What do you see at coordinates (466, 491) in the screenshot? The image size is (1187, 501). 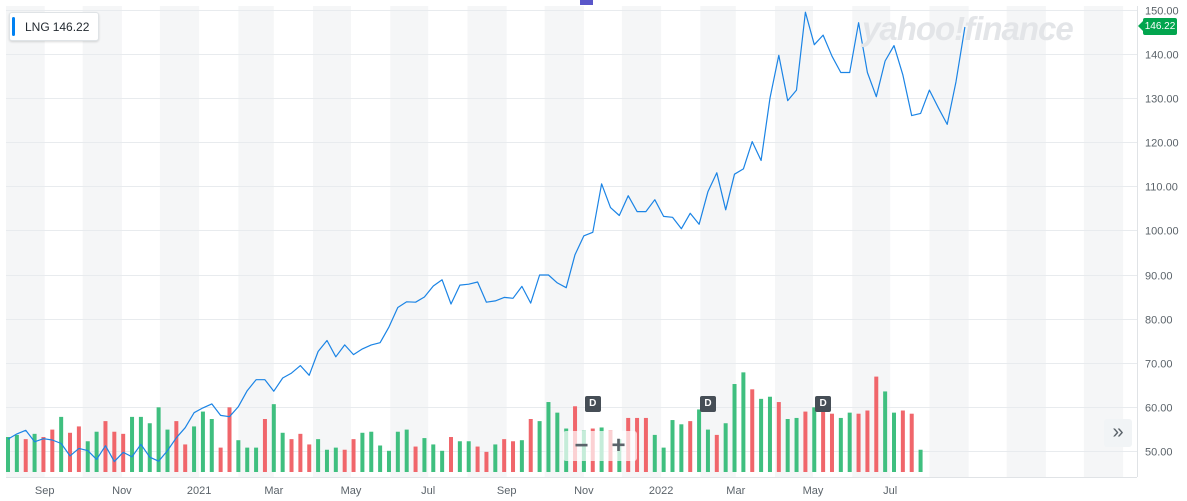 I see `x-axis-labels: Sep Nov 2021 Mar May Jul Sep Nov 2022 Mar May Jul` at bounding box center [466, 491].